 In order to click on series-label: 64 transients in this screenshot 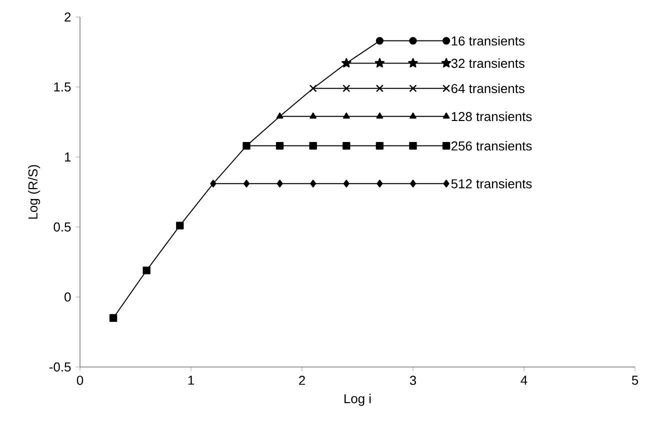, I will do `click(487, 89)`.